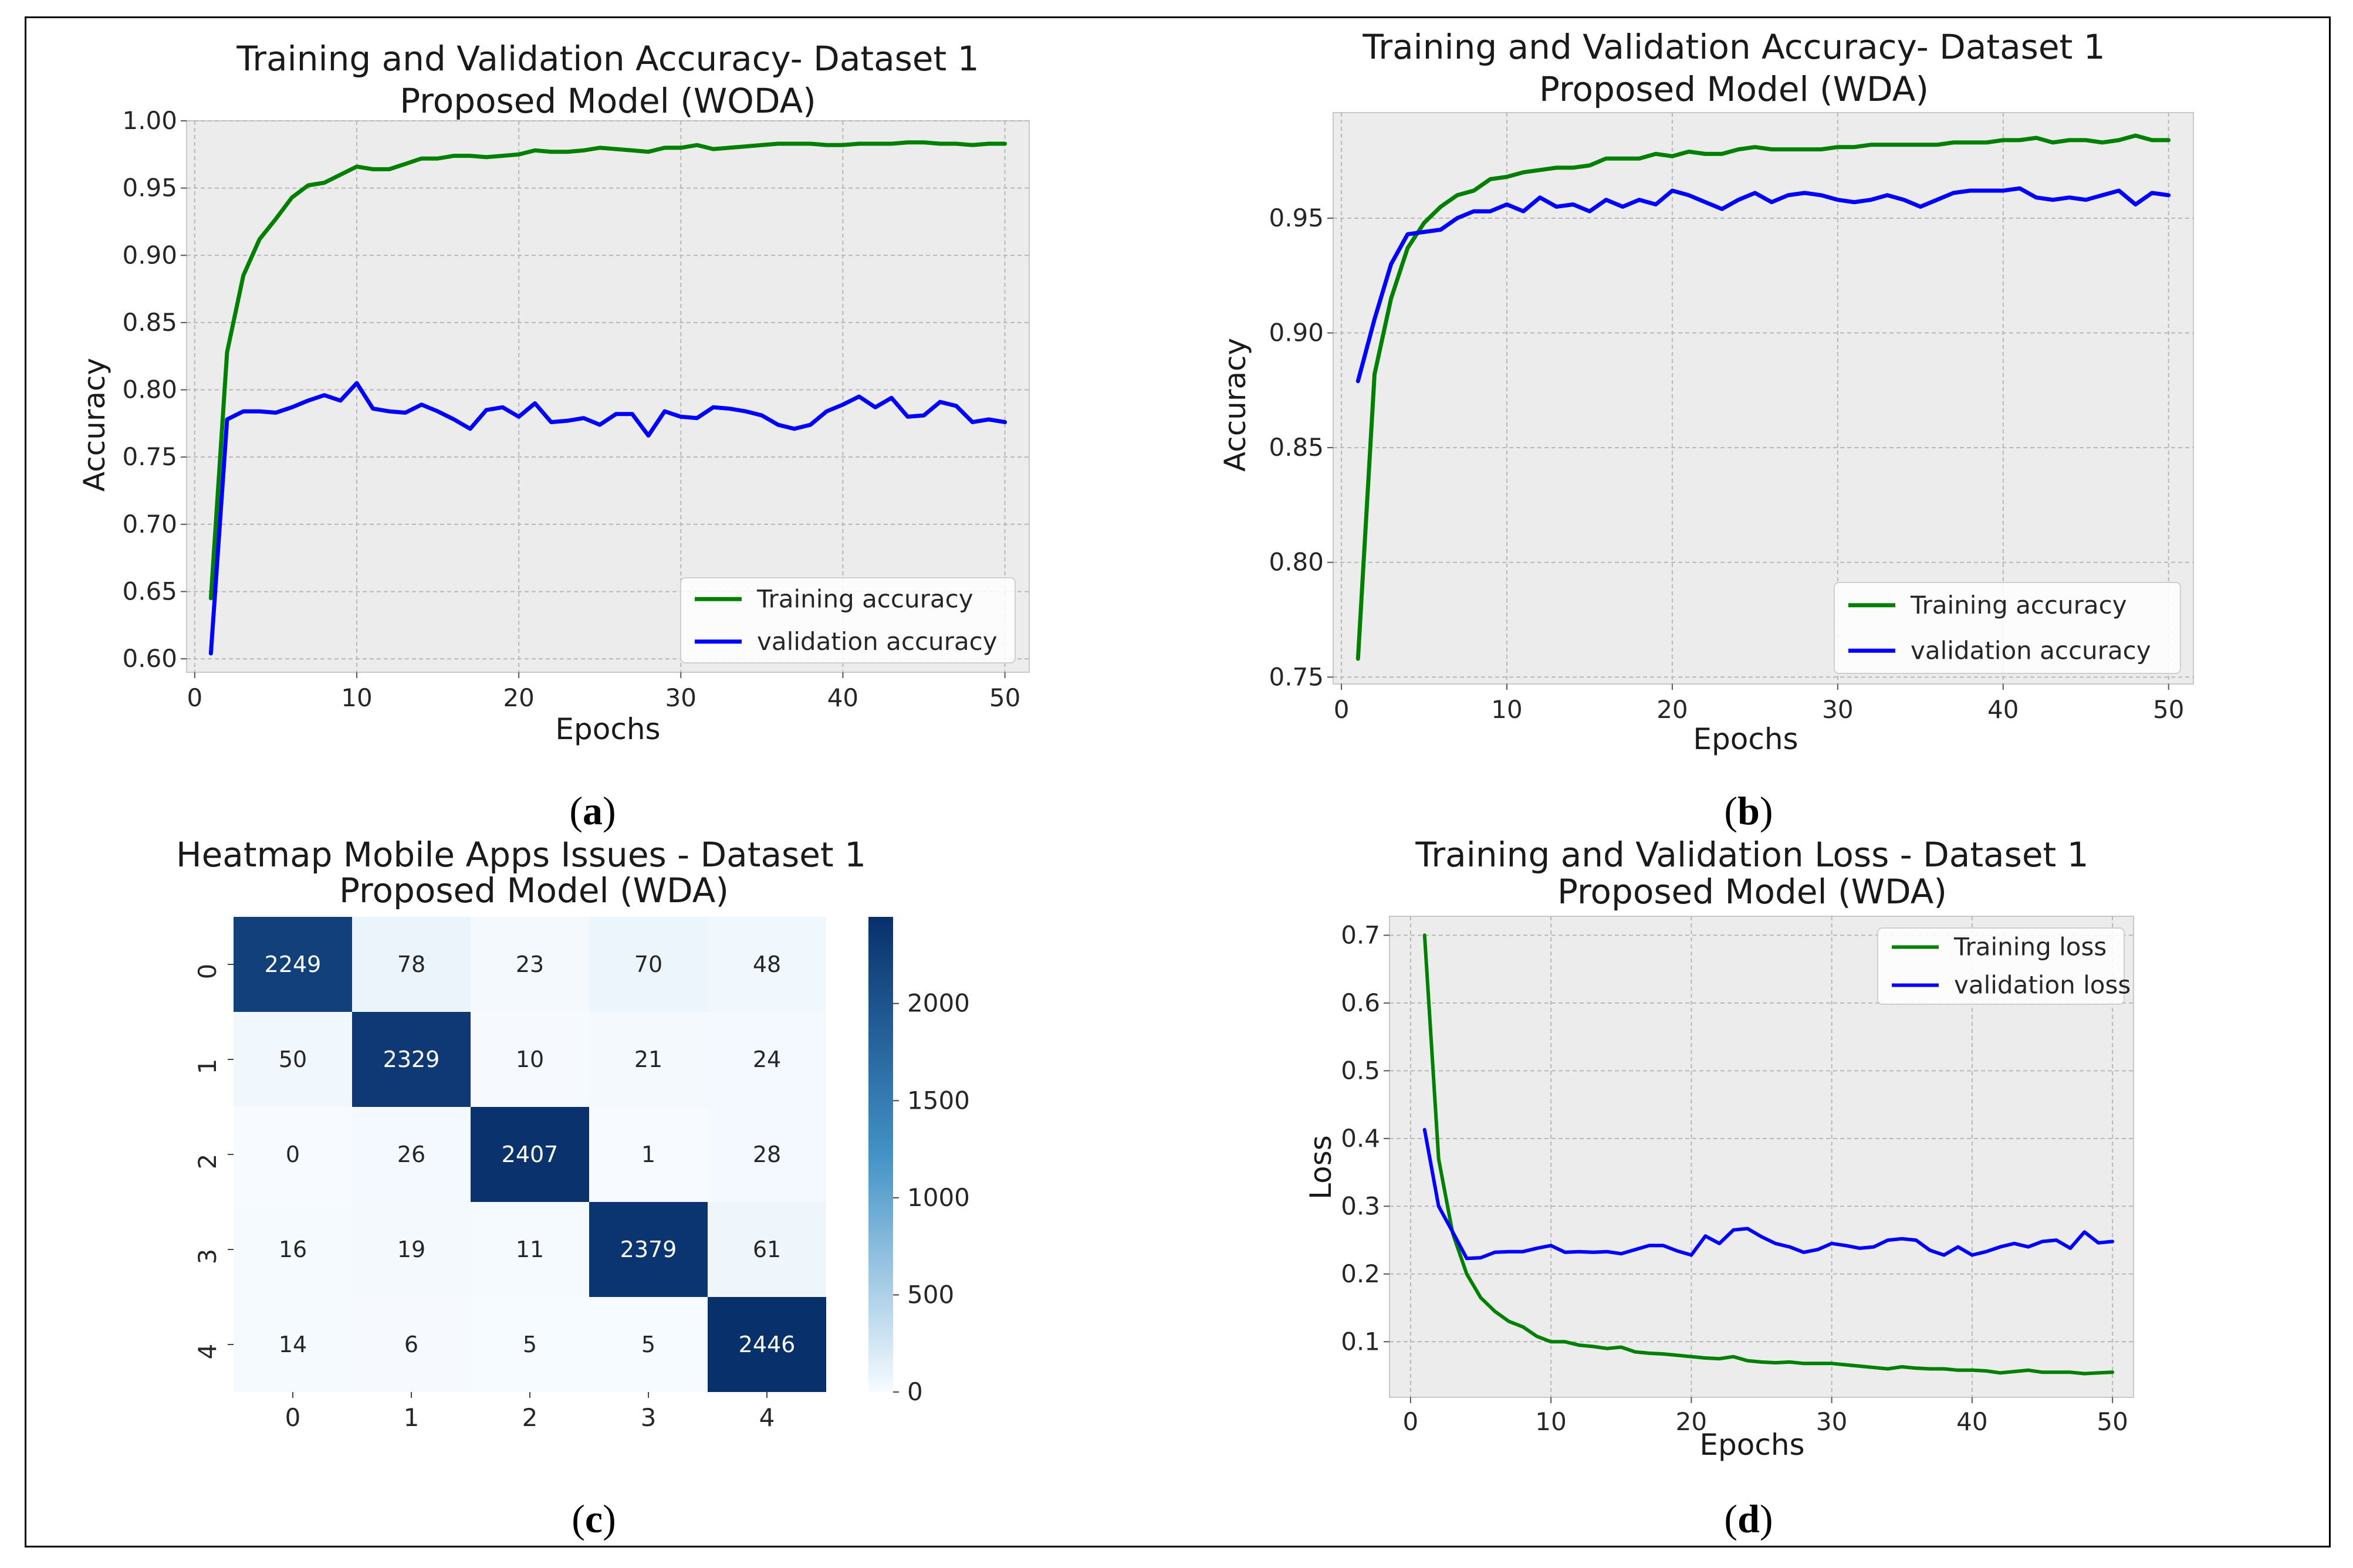 This screenshot has height=1568, width=2353. I want to click on heatmap-cell-value: 2249, so click(293, 964).